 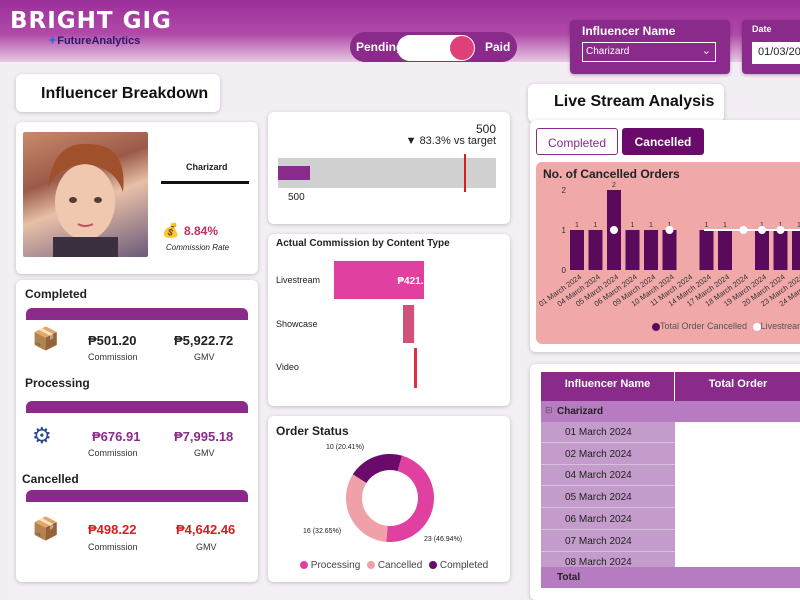 I want to click on tab-completed: Completed, so click(x=577, y=141).